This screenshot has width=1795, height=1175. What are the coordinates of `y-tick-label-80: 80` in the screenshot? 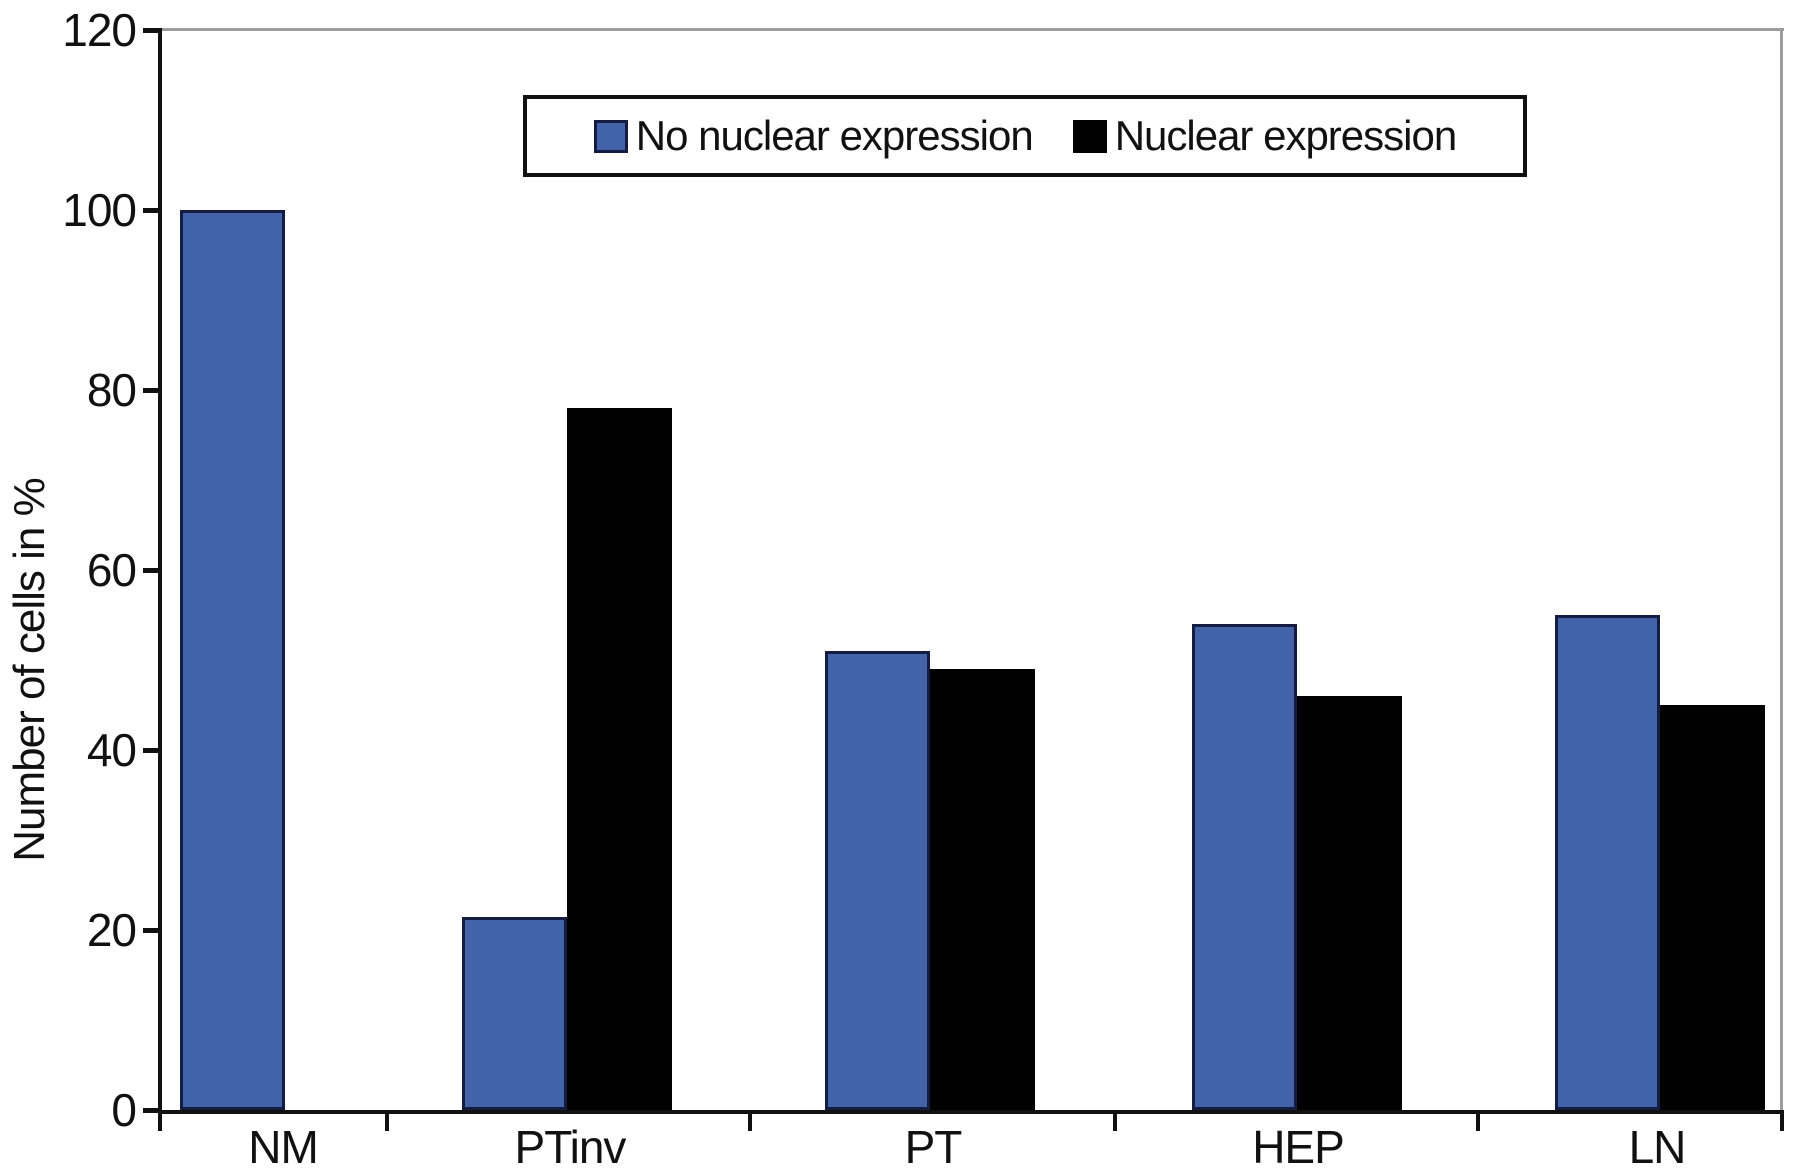 It's located at (111, 390).